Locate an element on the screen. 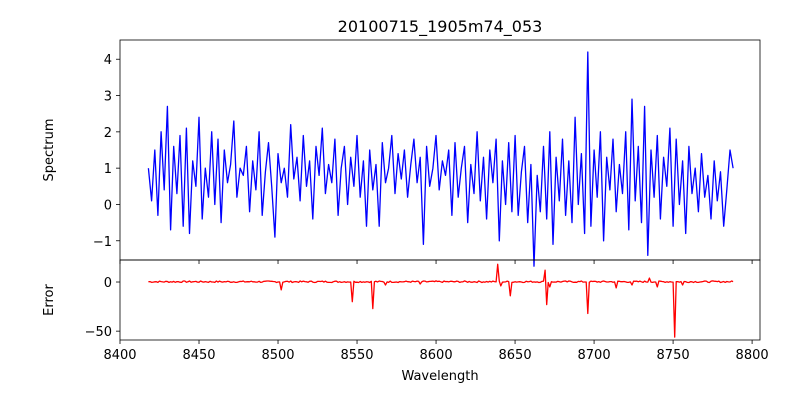  x-tick-label: 8750 is located at coordinates (673, 355).